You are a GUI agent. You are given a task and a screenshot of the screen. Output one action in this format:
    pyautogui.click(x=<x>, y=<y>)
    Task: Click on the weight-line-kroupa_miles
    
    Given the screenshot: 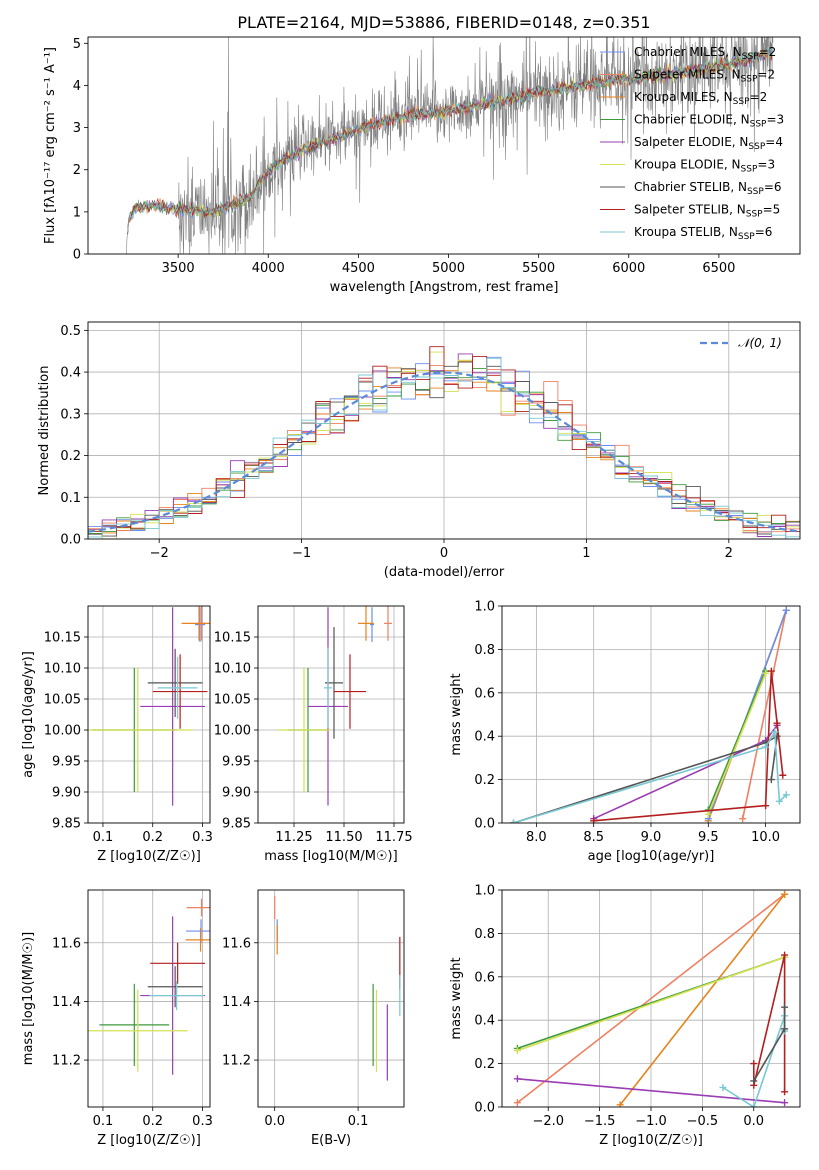 What is the action you would take?
    pyautogui.click(x=702, y=999)
    